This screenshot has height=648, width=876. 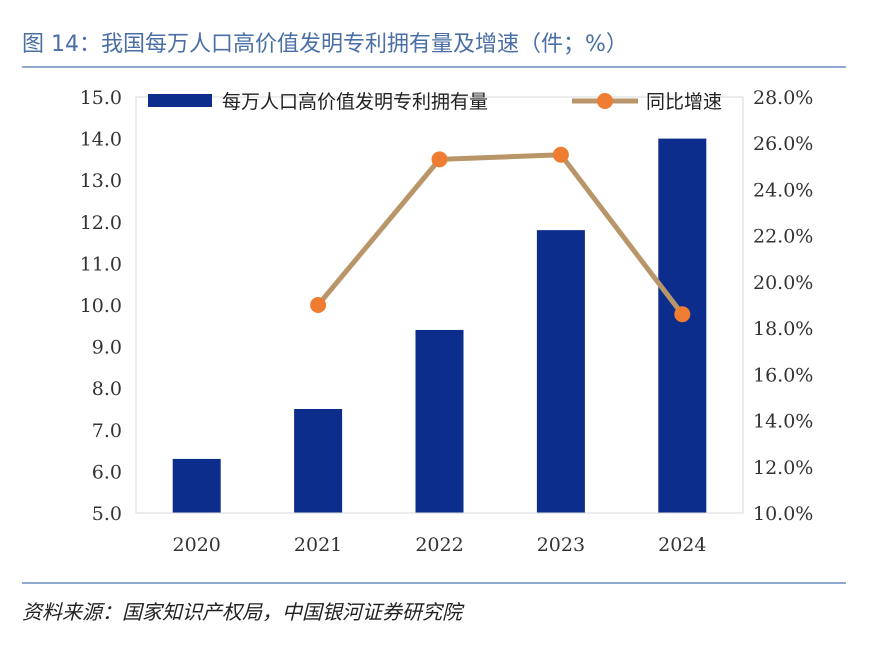 What do you see at coordinates (783, 283) in the screenshot?
I see `right-tick-label: 20.0%` at bounding box center [783, 283].